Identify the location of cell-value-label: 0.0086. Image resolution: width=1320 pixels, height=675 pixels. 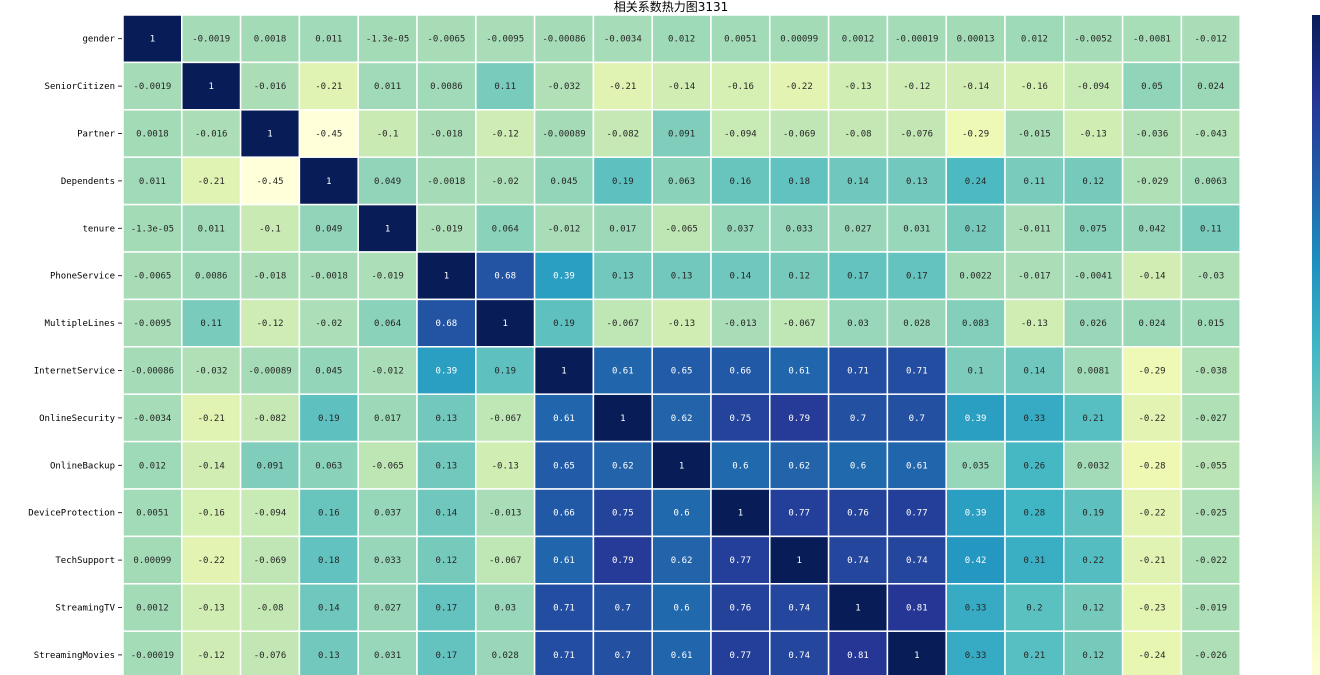
(446, 87).